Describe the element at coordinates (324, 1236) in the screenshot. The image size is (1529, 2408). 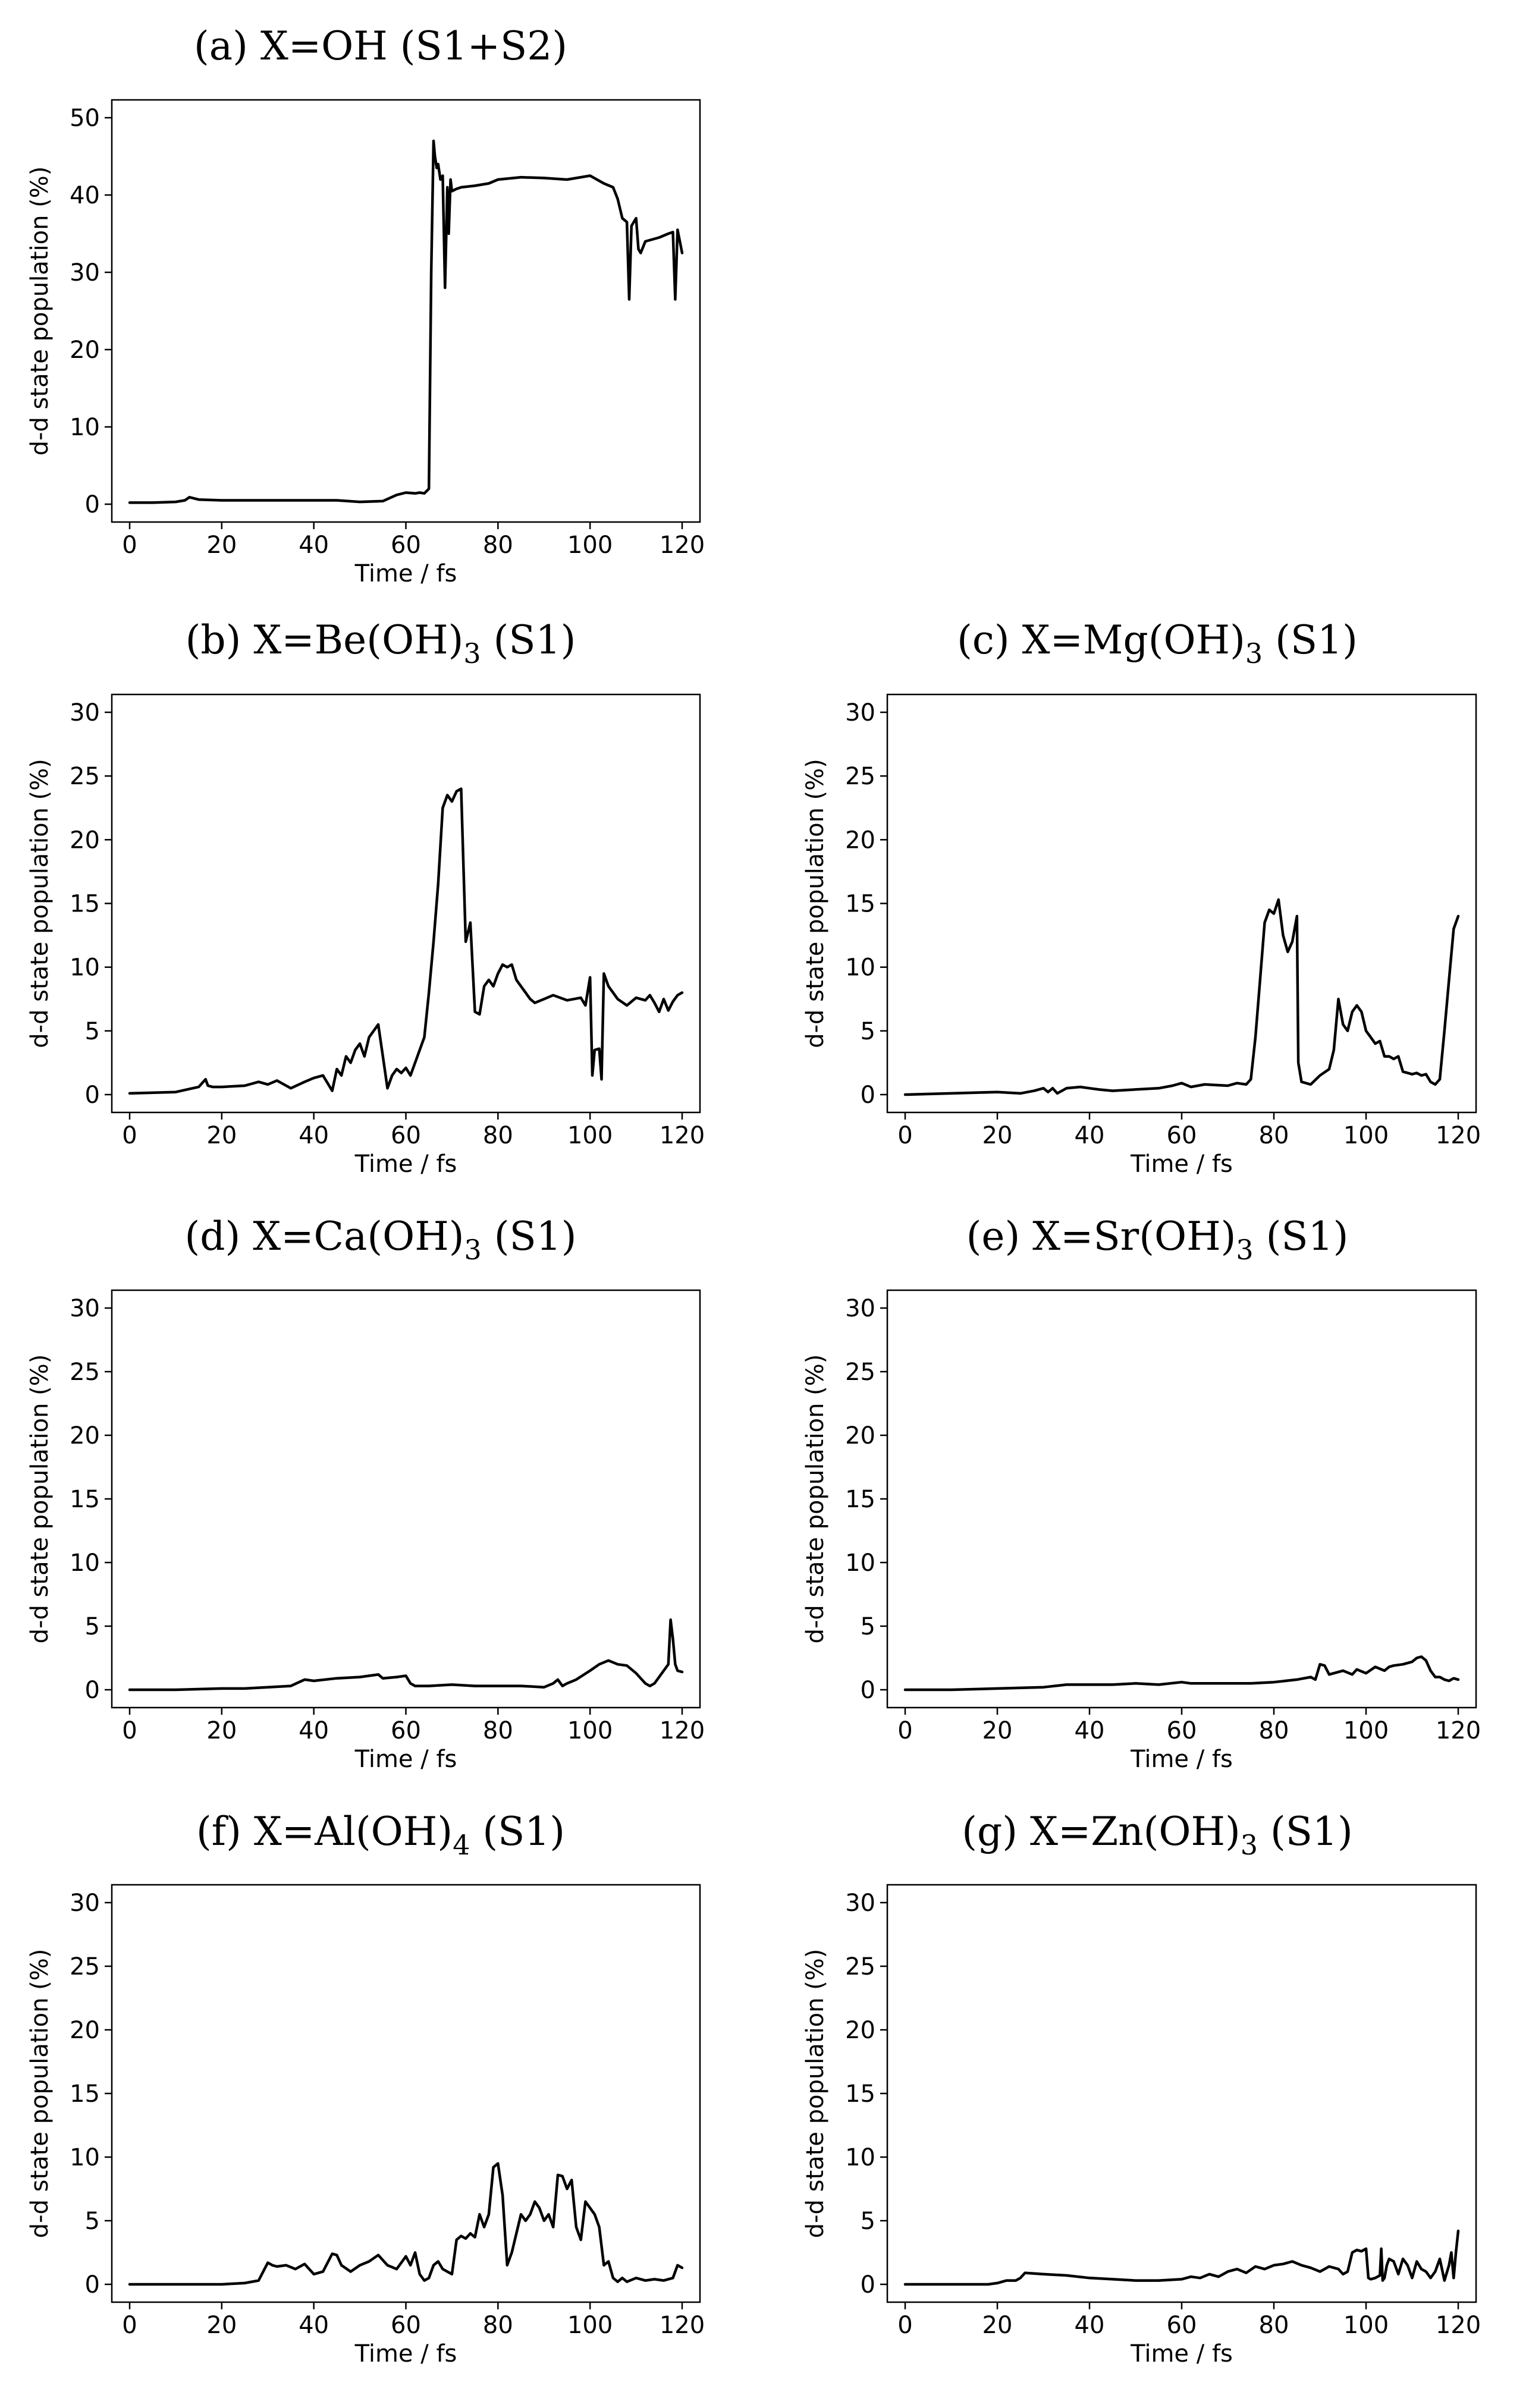
I see `chart-title-main: (d) X=Ca(OH)` at that location.